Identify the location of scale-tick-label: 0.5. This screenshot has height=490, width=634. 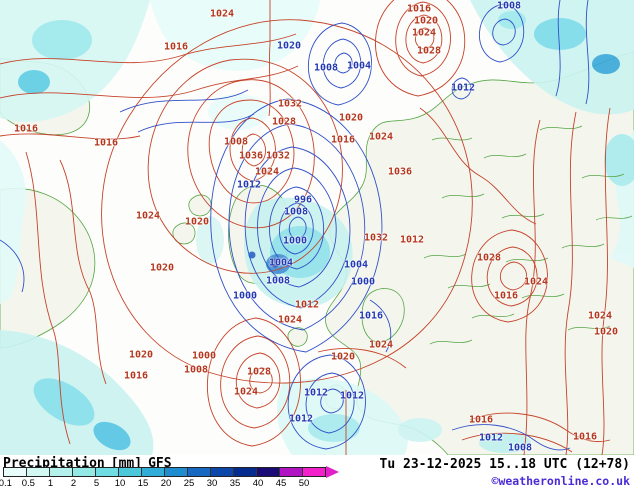
(28, 483).